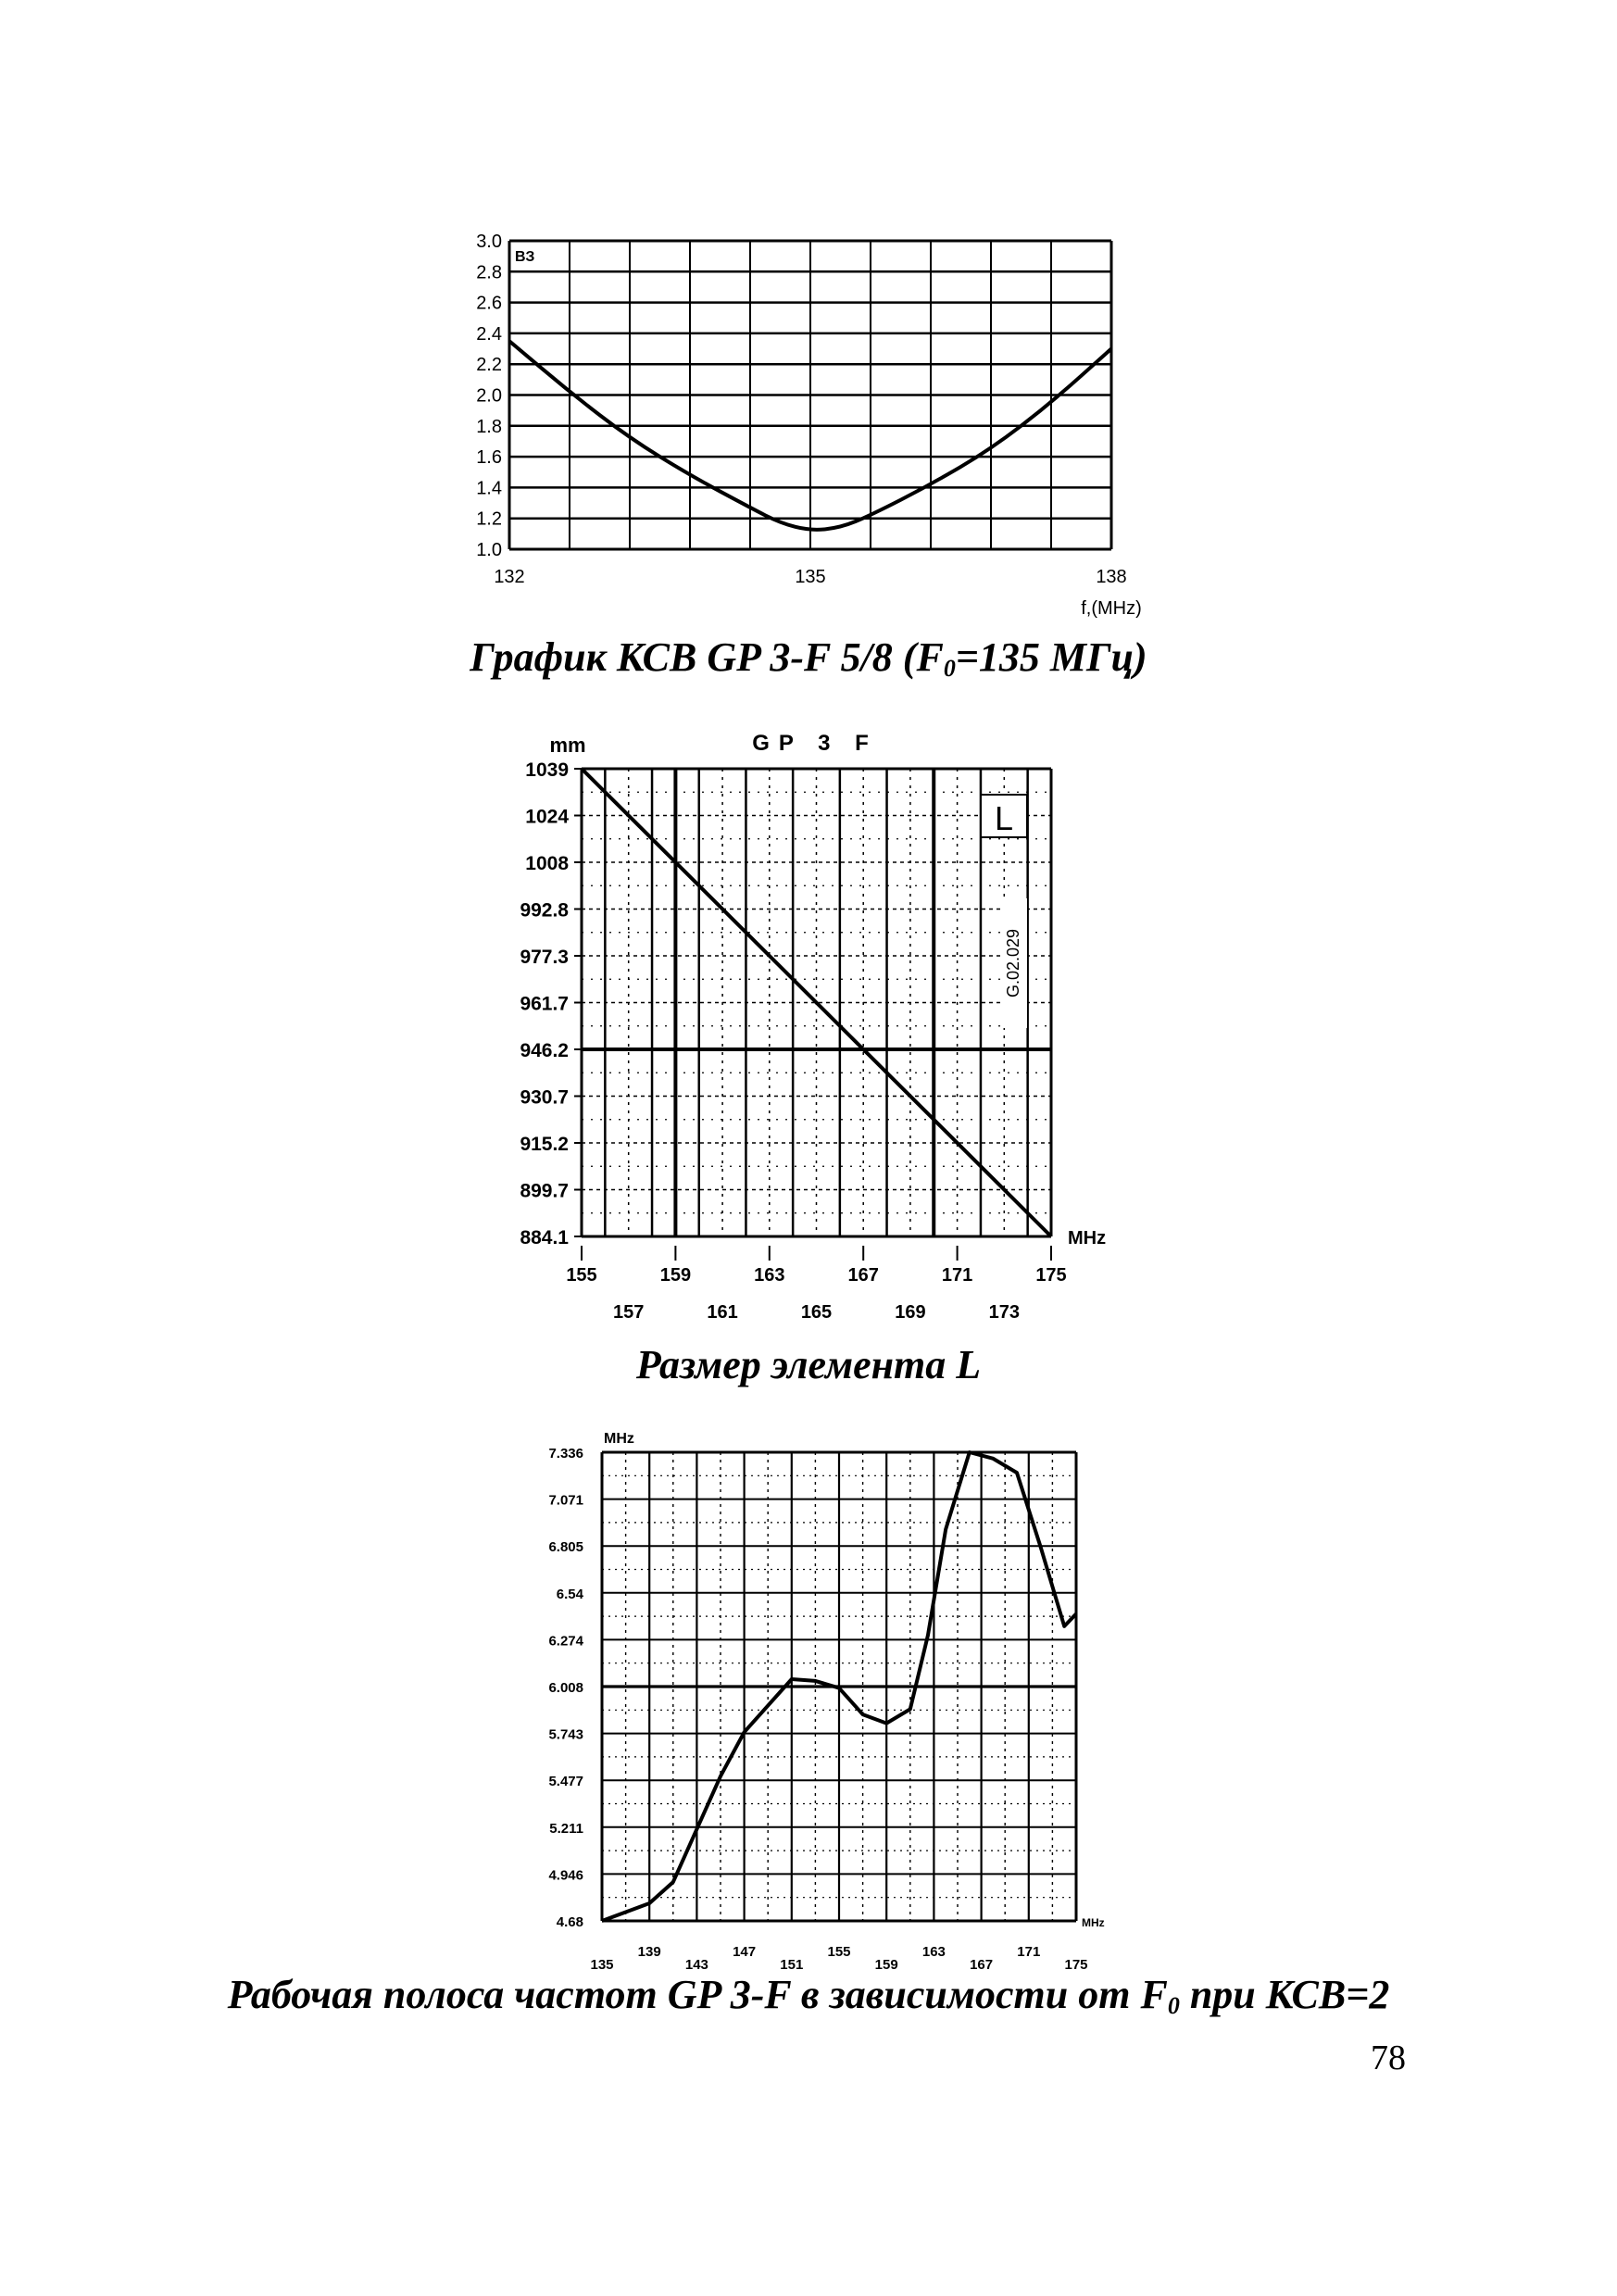  What do you see at coordinates (544, 957) in the screenshot?
I see `y-tick-label: 977.3` at bounding box center [544, 957].